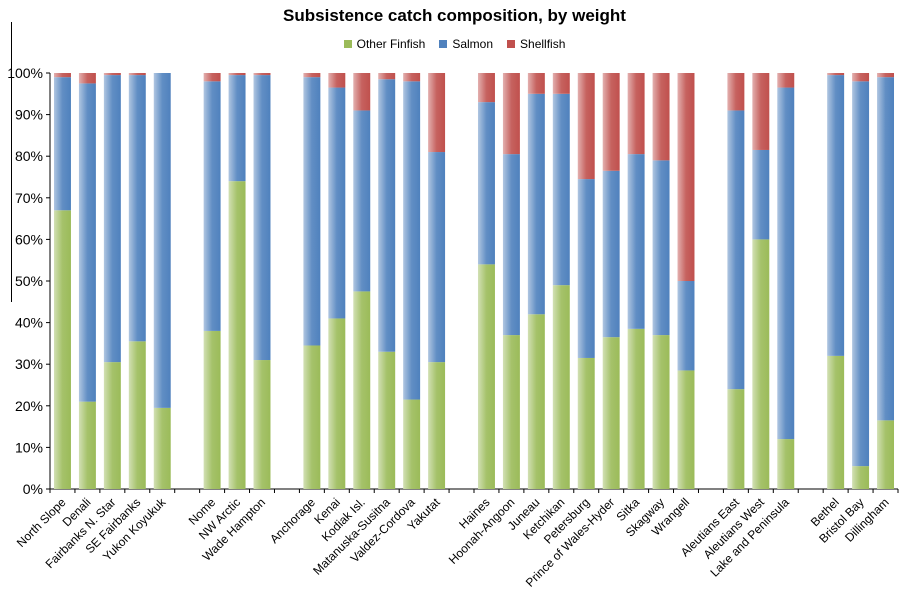  Describe the element at coordinates (443, 44) in the screenshot. I see `legend-swatch-salmon` at that location.